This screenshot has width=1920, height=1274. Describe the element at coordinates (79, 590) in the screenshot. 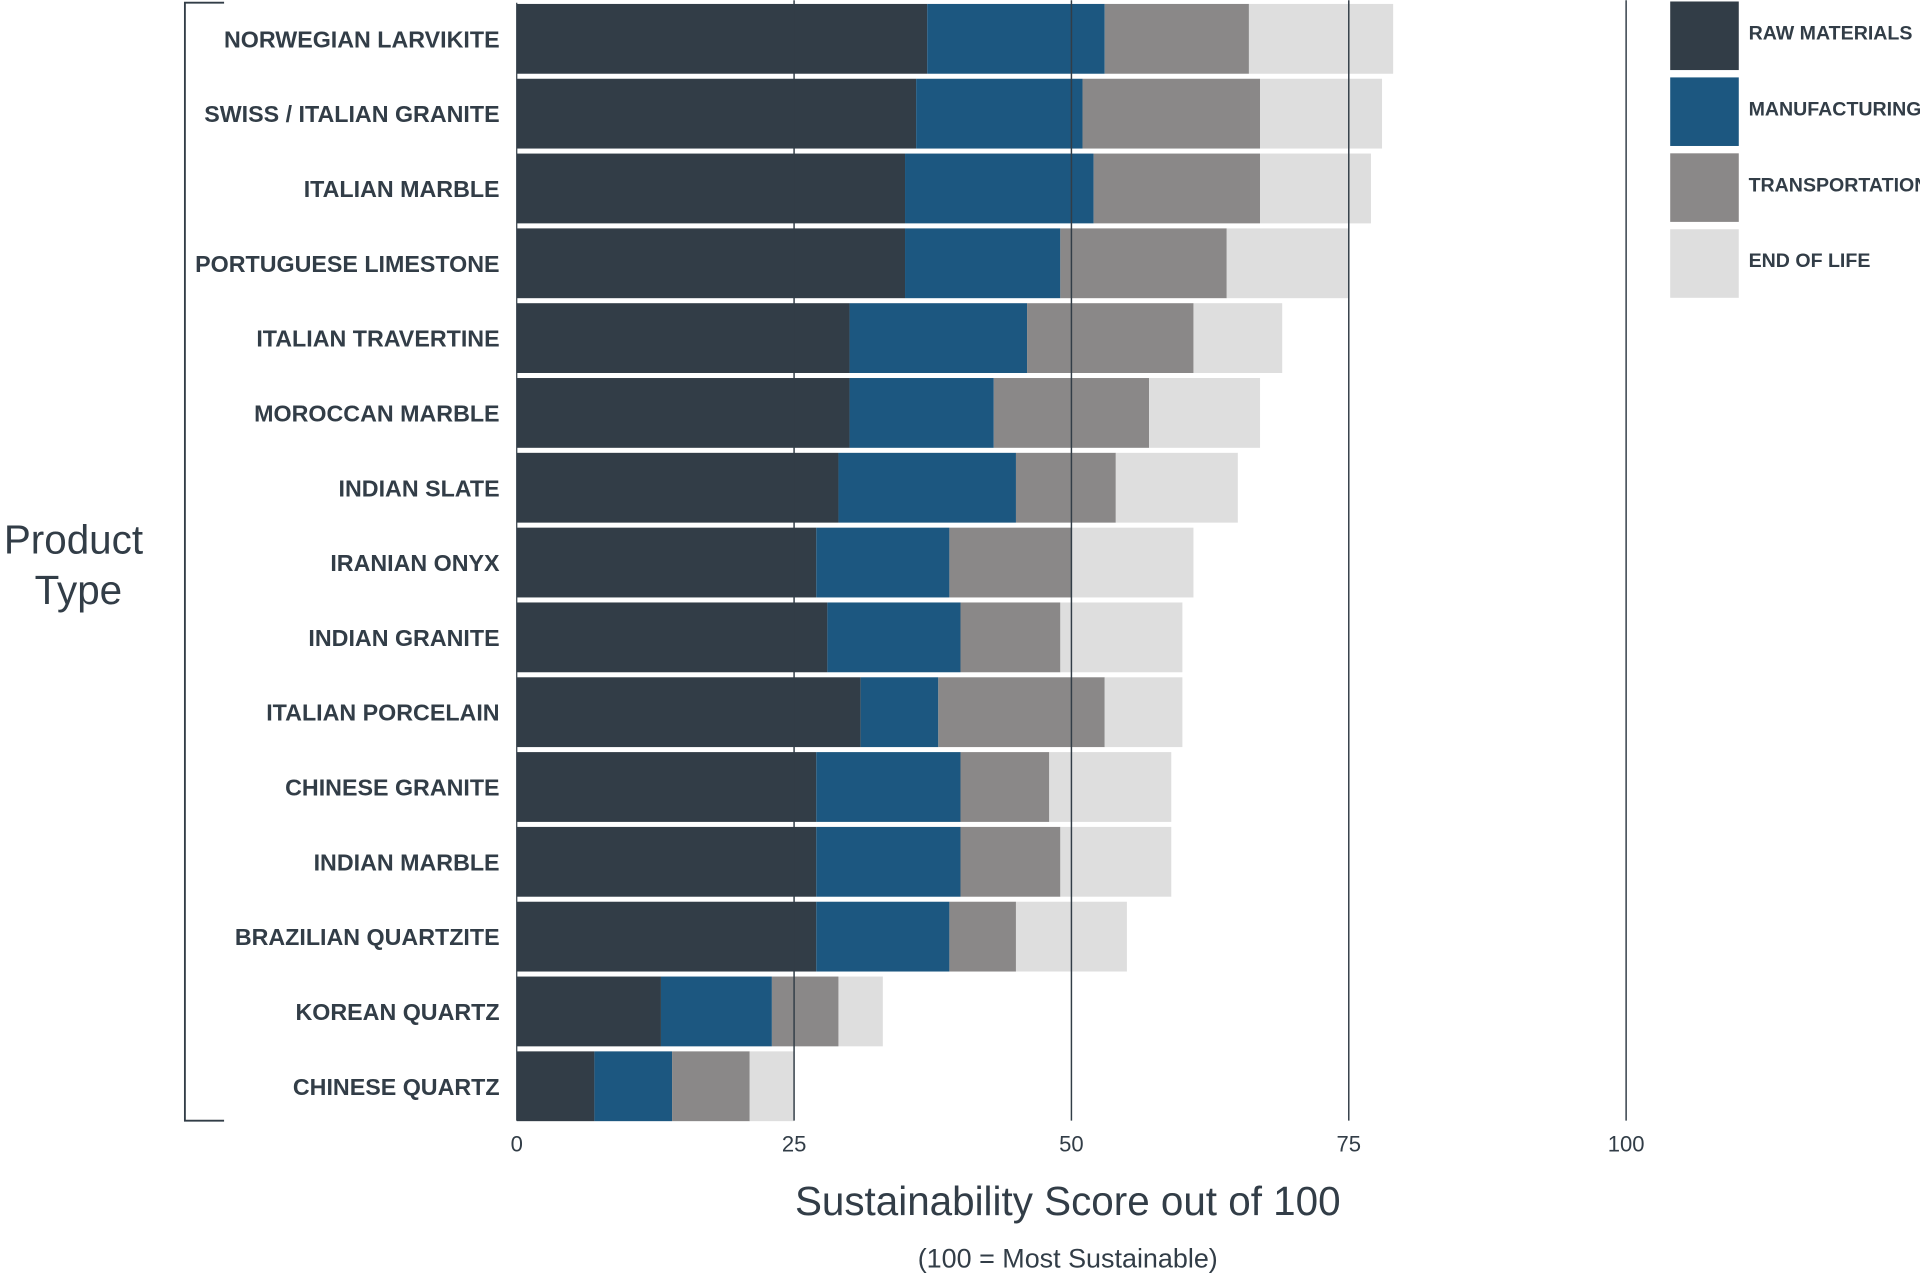

I see `y-axis-label-line2: Type` at that location.